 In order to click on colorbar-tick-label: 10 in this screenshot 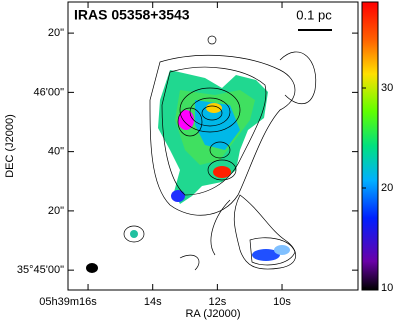, I will do `click(387, 288)`.